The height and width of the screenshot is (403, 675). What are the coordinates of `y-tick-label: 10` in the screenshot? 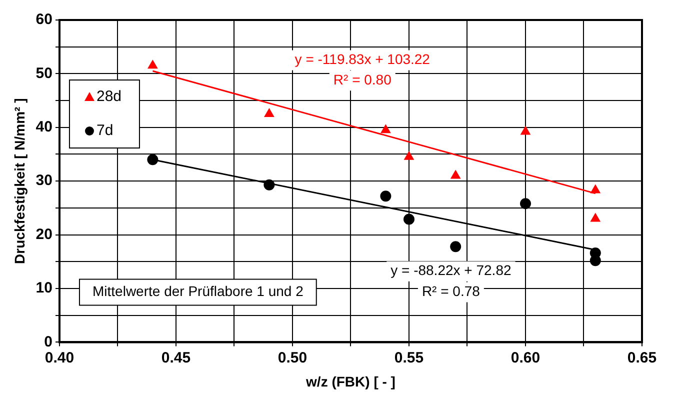 It's located at (44, 288).